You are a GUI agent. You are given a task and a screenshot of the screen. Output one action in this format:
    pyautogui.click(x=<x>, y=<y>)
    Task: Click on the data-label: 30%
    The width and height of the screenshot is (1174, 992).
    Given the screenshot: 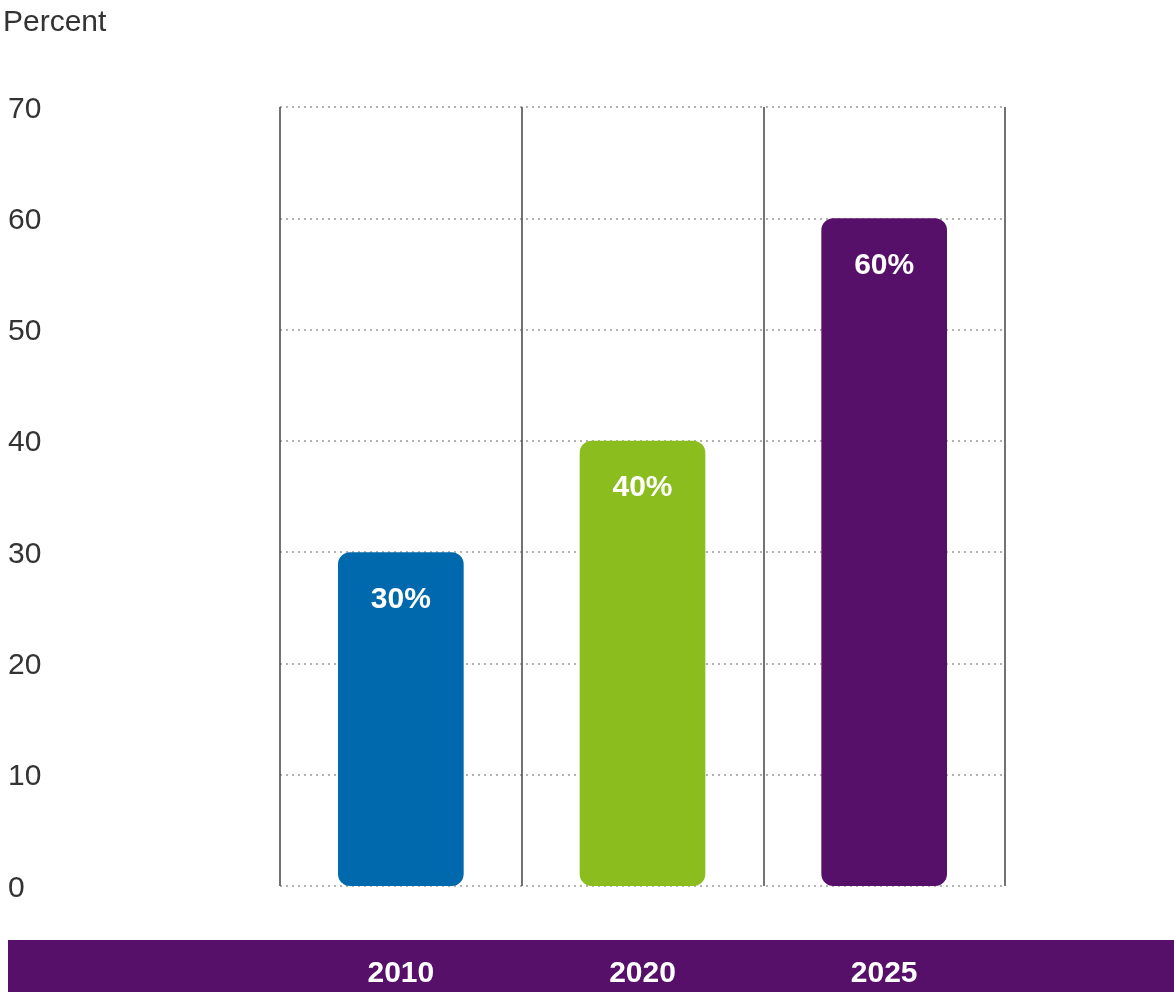 What is the action you would take?
    pyautogui.click(x=400, y=597)
    